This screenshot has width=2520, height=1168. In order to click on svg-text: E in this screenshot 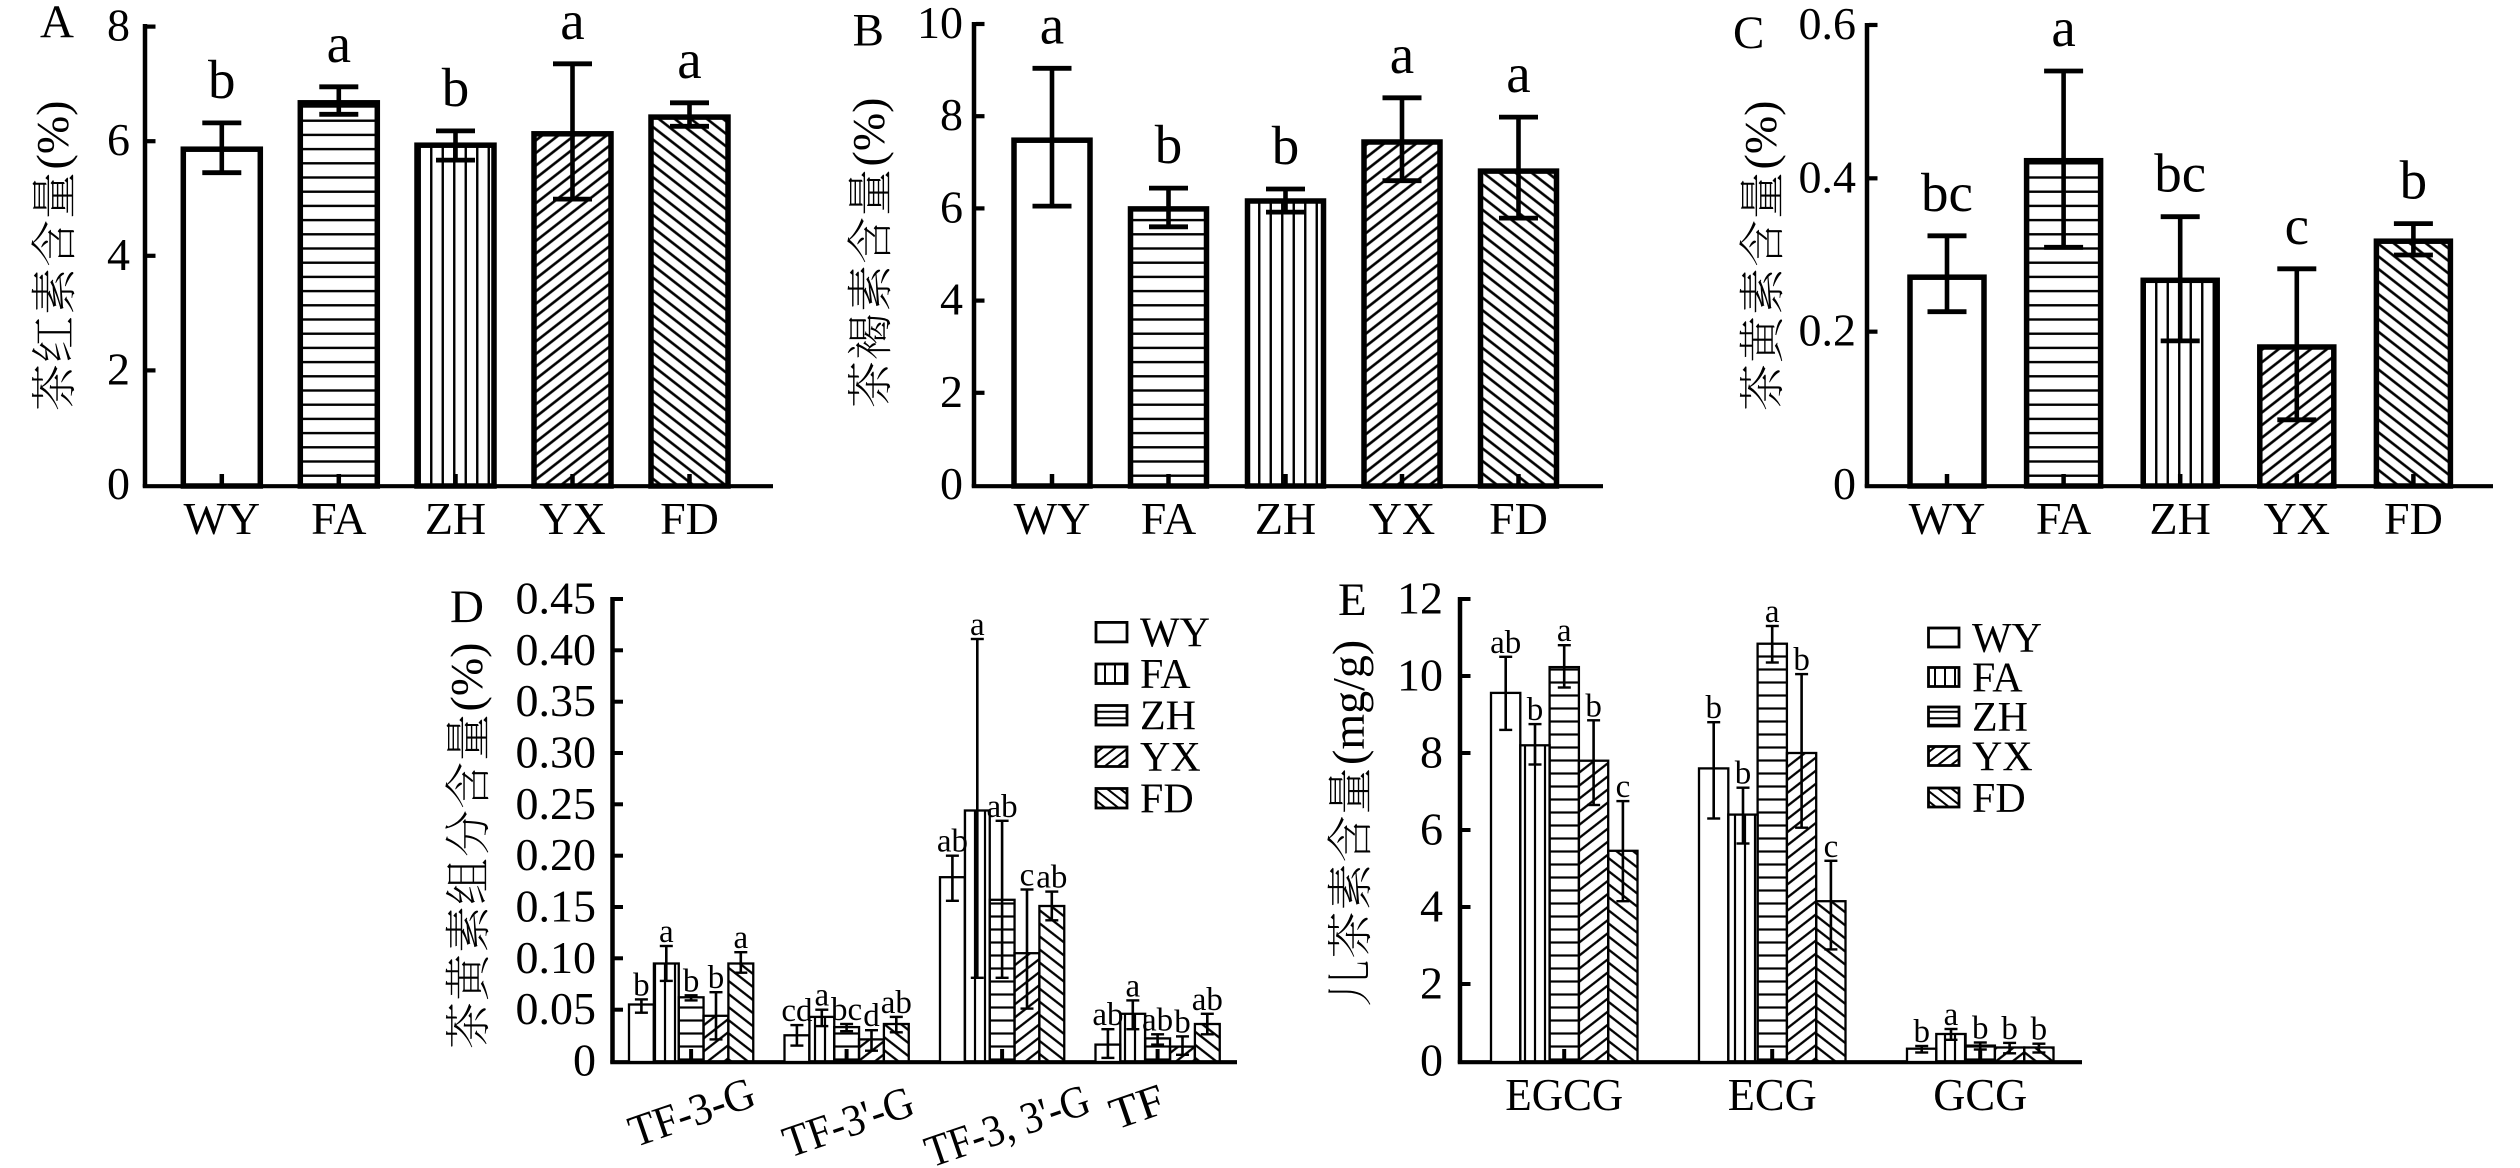, I will do `click(1352, 600)`.